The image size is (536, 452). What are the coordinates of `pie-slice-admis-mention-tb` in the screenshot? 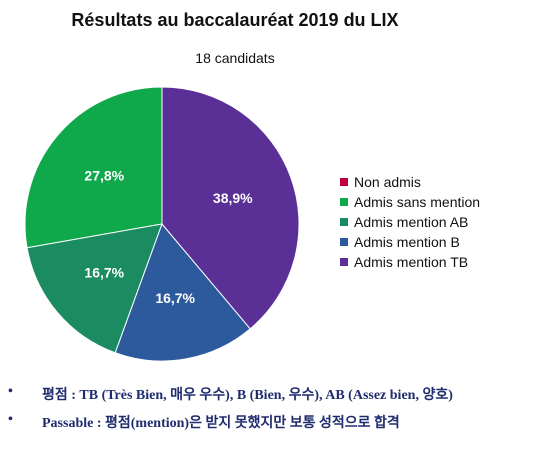 It's located at (230, 208).